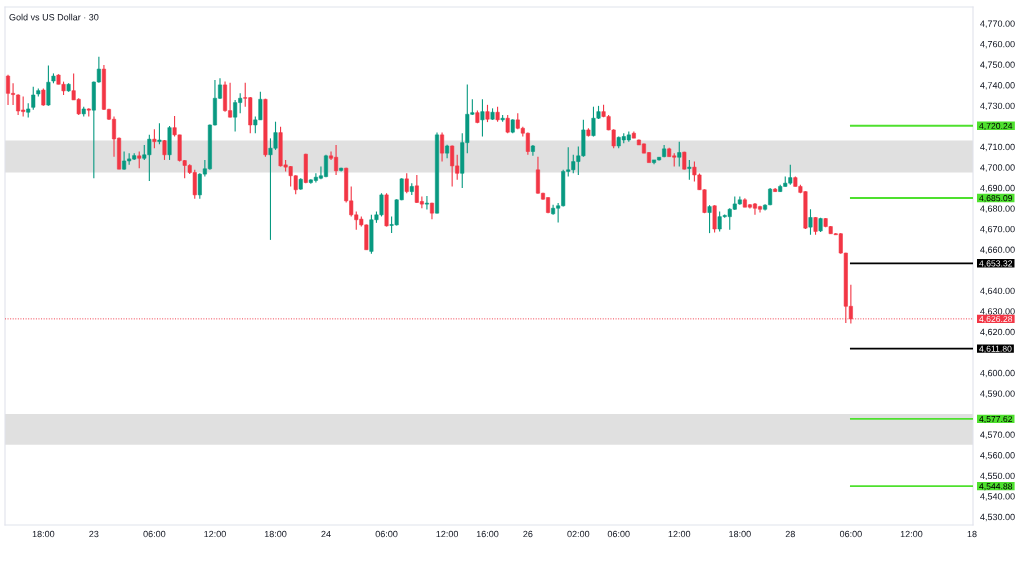 The image size is (1024, 582). What do you see at coordinates (996, 419) in the screenshot?
I see `ref-line-label: 4,577.62` at bounding box center [996, 419].